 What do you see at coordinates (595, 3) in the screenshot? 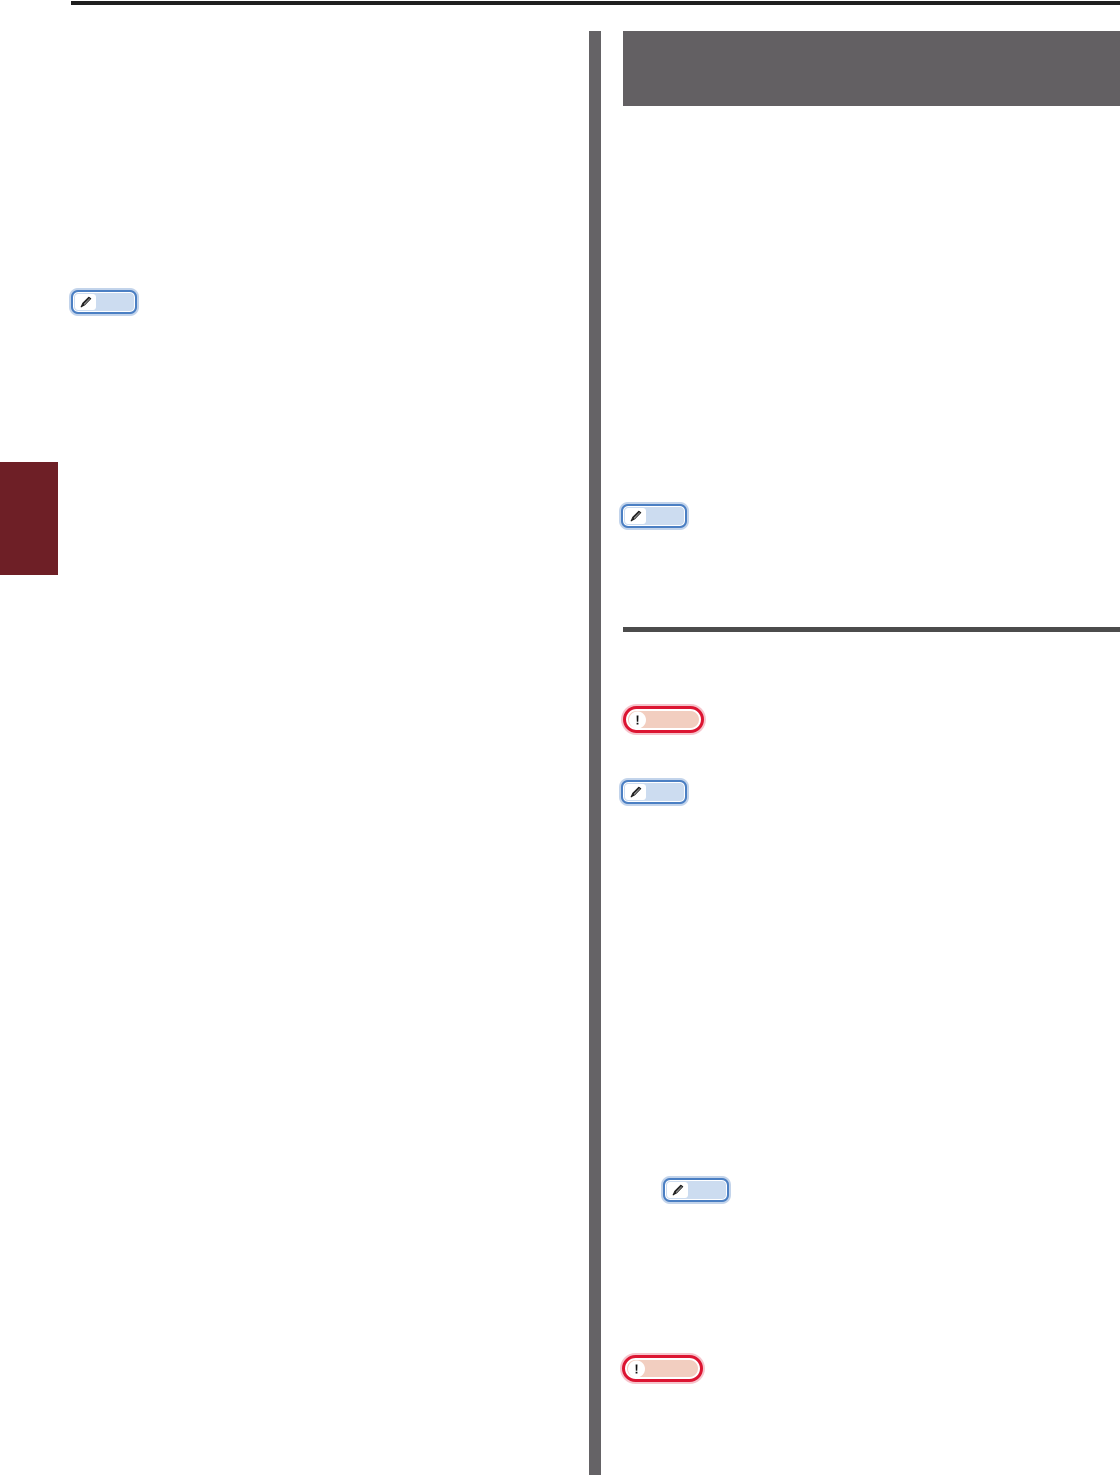
I see `page-top-rule` at bounding box center [595, 3].